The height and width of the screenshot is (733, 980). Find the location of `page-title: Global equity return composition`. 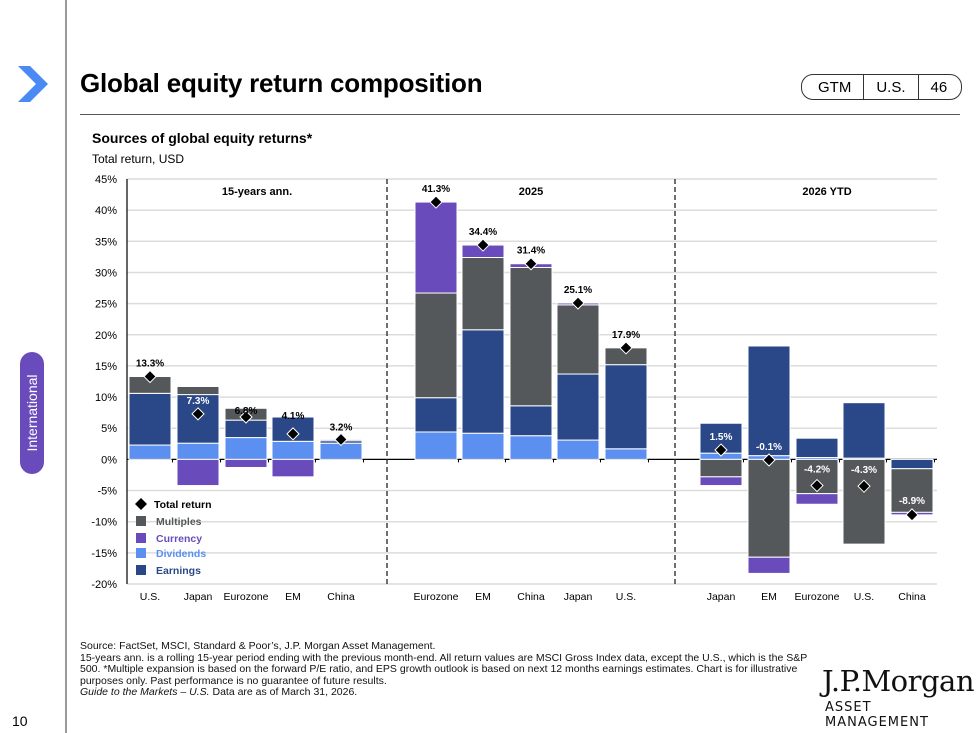

page-title: Global equity return composition is located at coordinates (281, 83).